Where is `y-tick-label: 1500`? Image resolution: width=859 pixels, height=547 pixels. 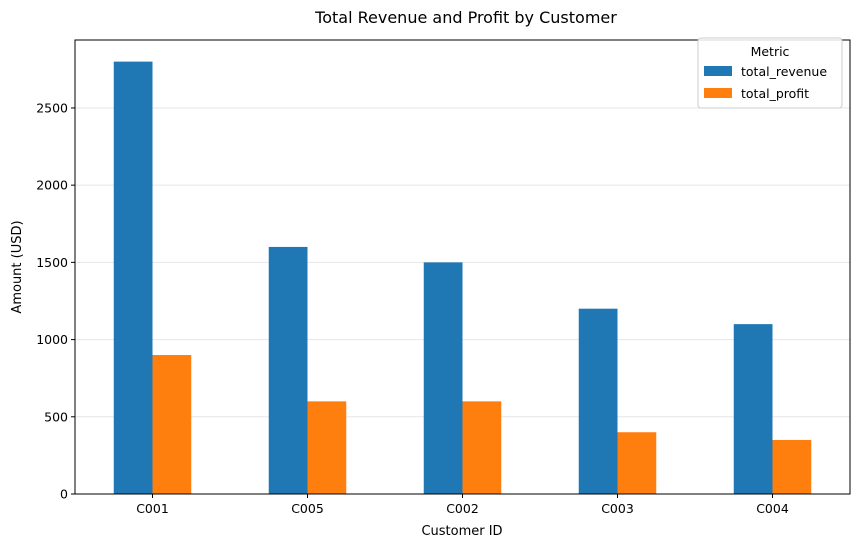 y-tick-label: 1500 is located at coordinates (52, 262).